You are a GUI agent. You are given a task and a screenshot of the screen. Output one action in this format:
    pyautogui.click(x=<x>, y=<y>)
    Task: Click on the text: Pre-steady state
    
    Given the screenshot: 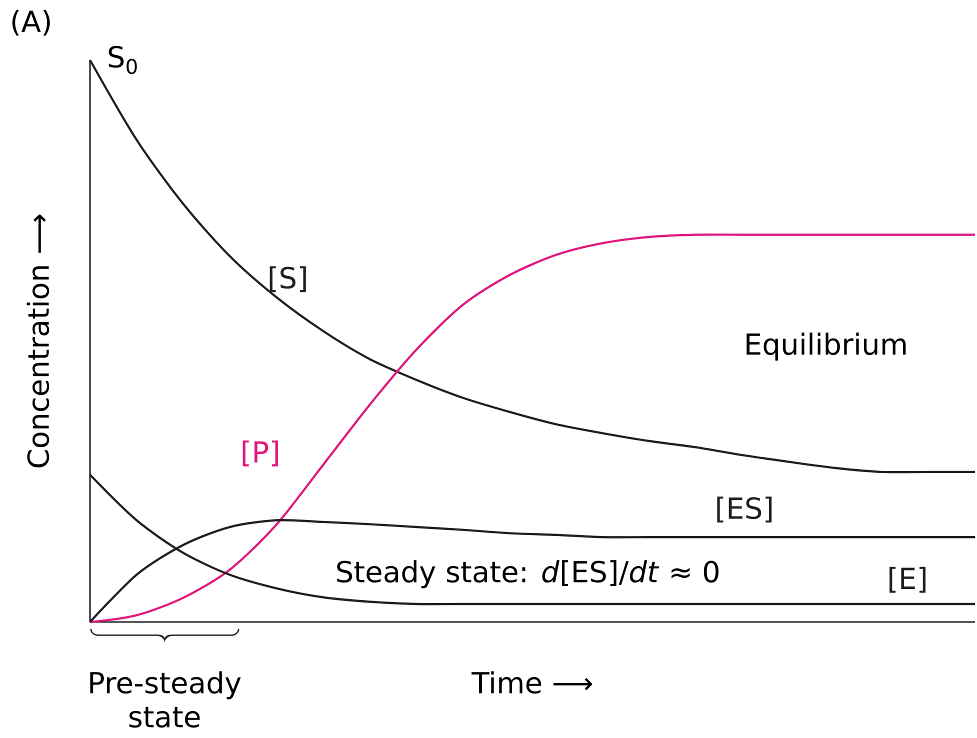 What is the action you would take?
    pyautogui.click(x=165, y=699)
    